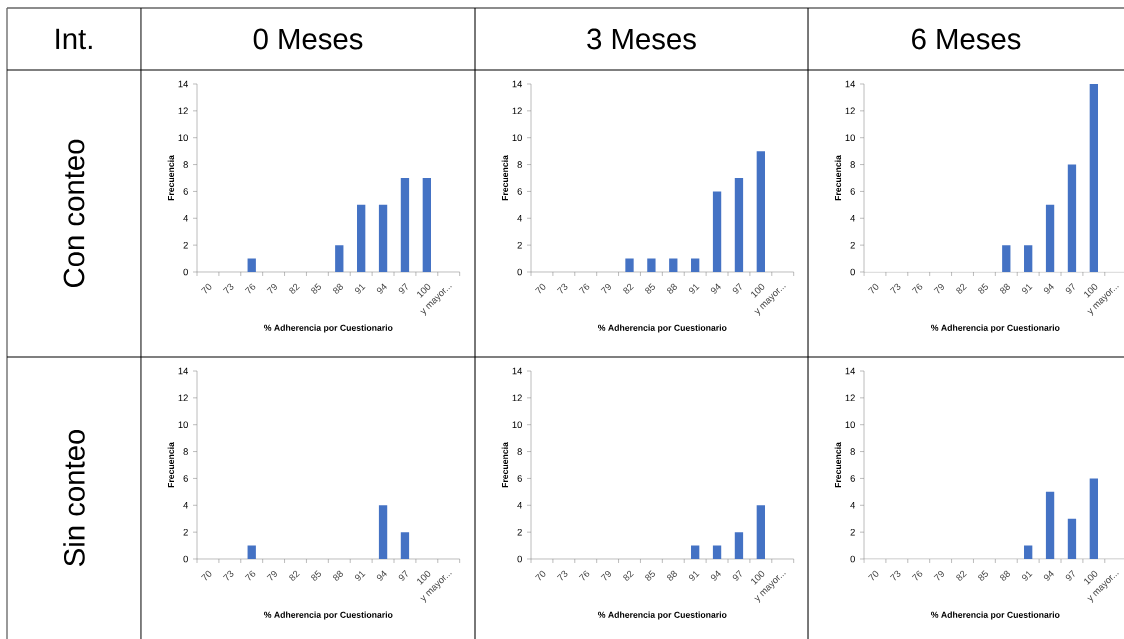 This screenshot has width=1124, height=639. I want to click on text: 0 Meses, so click(308, 39).